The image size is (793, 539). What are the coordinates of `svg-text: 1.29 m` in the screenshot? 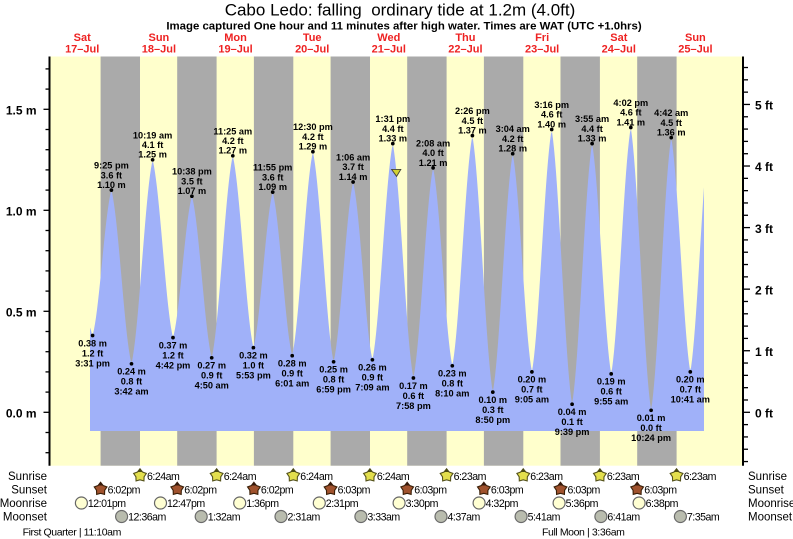 It's located at (313, 147).